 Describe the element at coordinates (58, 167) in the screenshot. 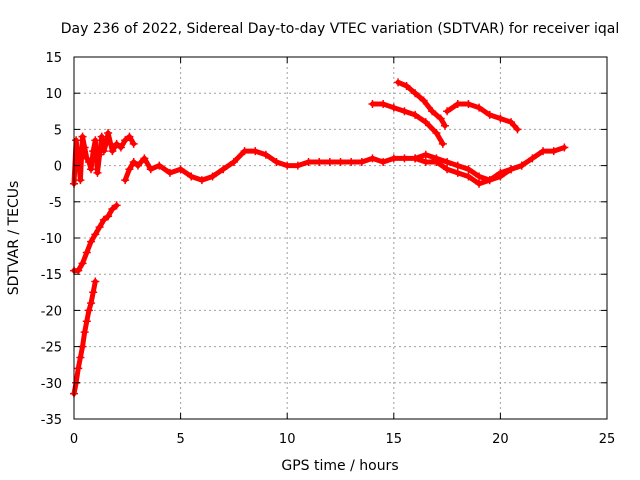

I see `y-tick-label: 0` at that location.